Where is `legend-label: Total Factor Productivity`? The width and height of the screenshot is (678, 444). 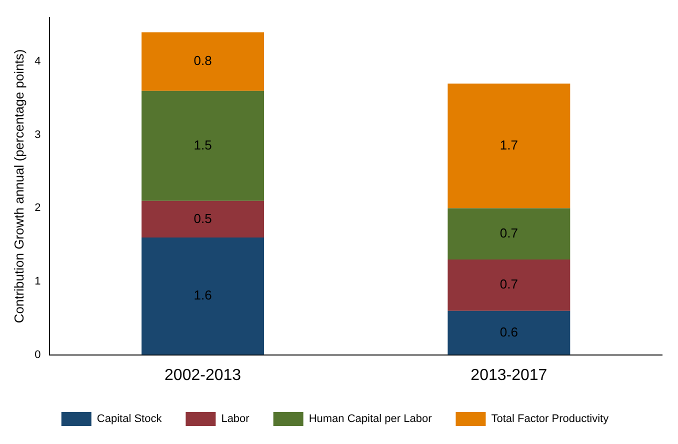
legend-label: Total Factor Productivity is located at coordinates (550, 419).